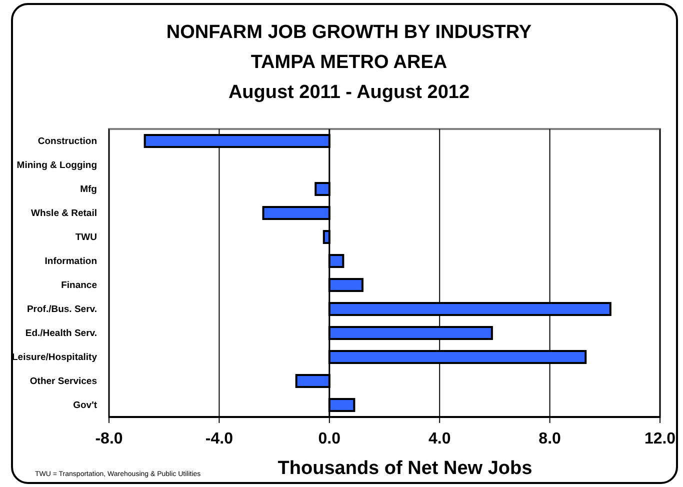 This screenshot has height=487, width=683. Describe the element at coordinates (79, 286) in the screenshot. I see `y-tick-label: Finance` at that location.